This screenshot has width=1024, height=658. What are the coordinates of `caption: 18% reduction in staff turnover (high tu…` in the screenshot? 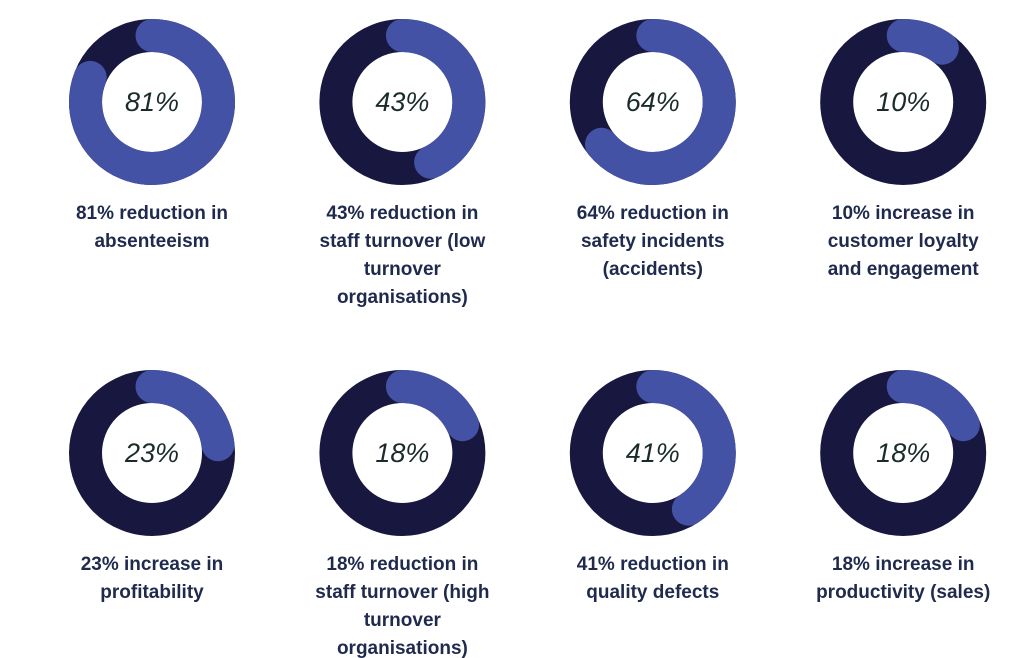 It's located at (402, 606).